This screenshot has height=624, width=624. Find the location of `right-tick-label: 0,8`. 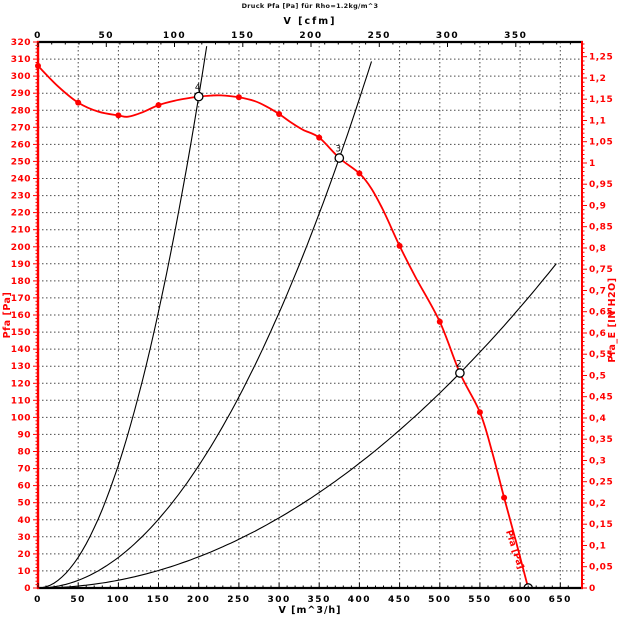

right-tick-label: 0,8 is located at coordinates (597, 249).